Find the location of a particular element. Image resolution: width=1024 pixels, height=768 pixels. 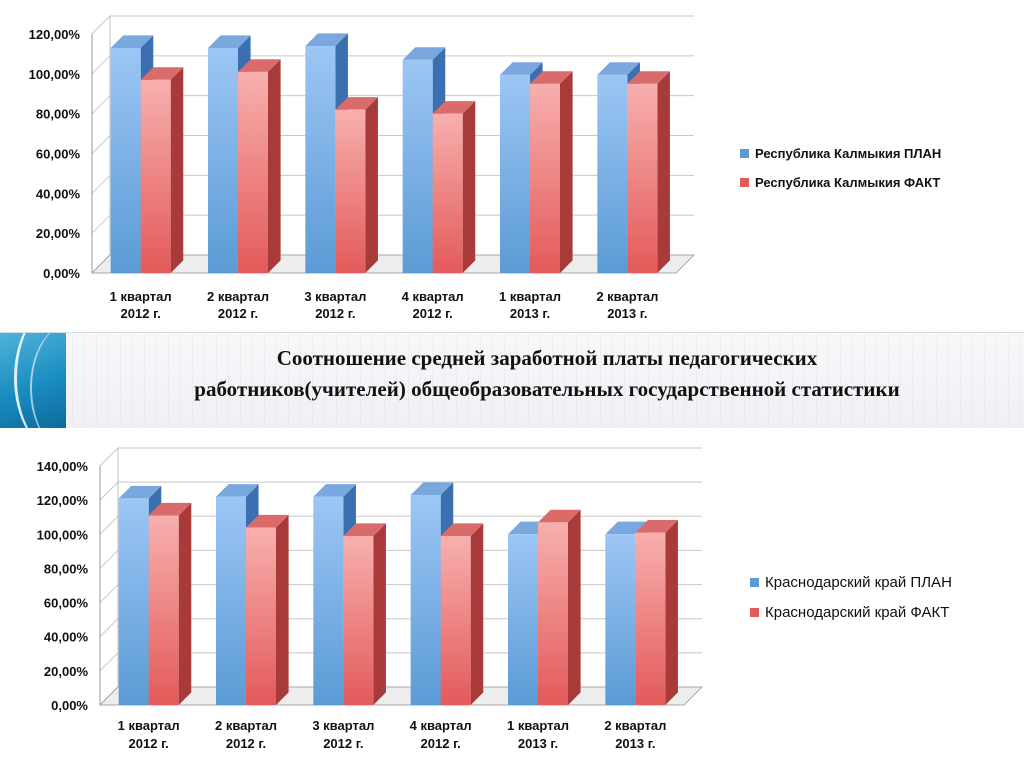

legend-label-fact: Республика Калмыкия ФАКТ is located at coordinates (847, 182).